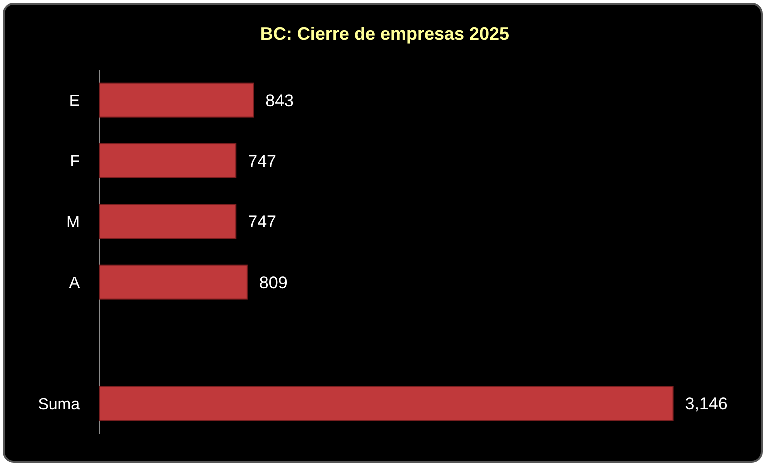 The image size is (770, 470). I want to click on data-label: 3,146, so click(706, 404).